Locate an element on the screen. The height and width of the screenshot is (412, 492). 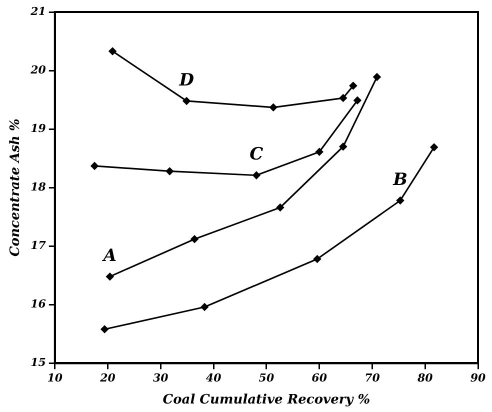
x-tick-label: 60 is located at coordinates (320, 378).